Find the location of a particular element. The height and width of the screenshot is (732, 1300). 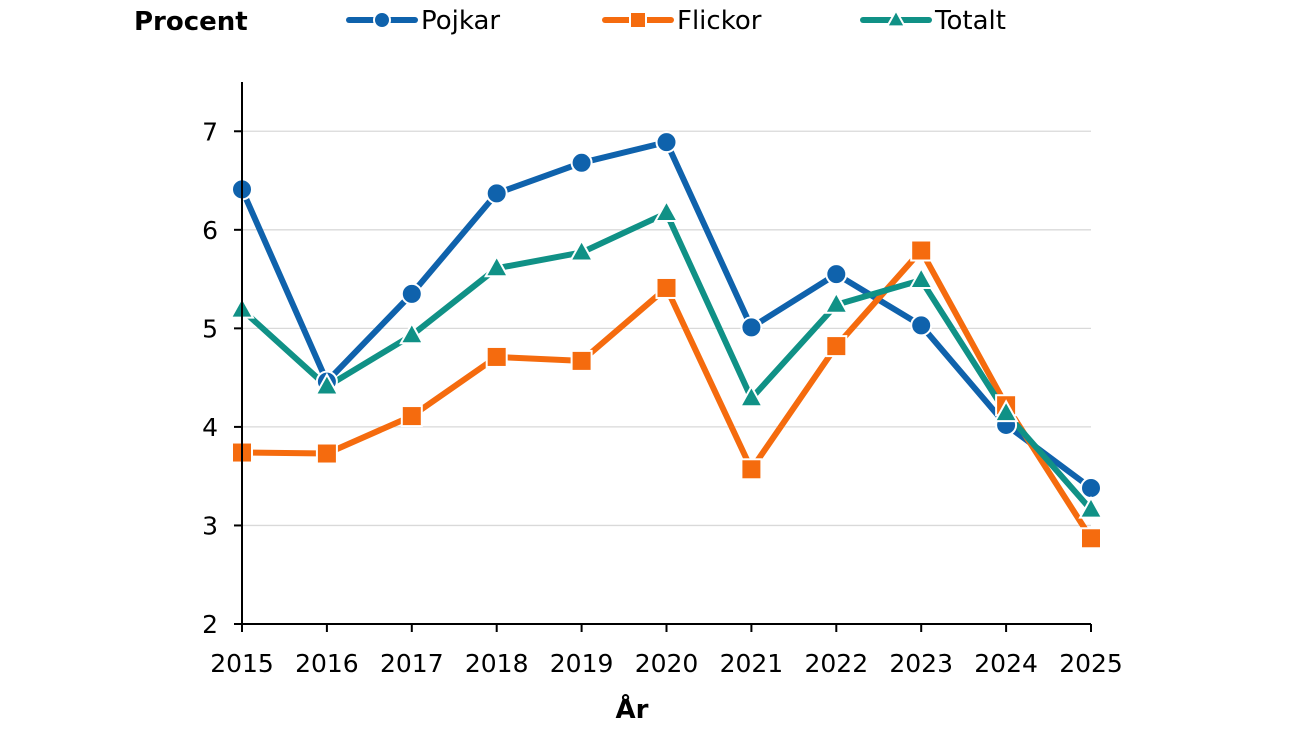

x-tick-label: 2021 is located at coordinates (752, 663).